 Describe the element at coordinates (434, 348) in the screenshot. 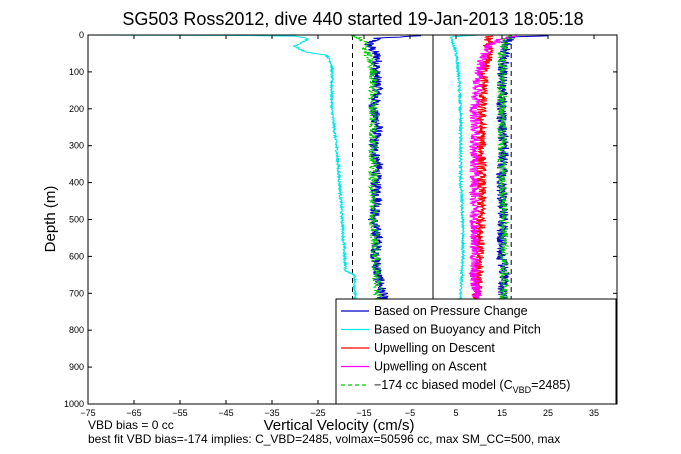

I see `legend-label: Upwelling on Descent` at that location.